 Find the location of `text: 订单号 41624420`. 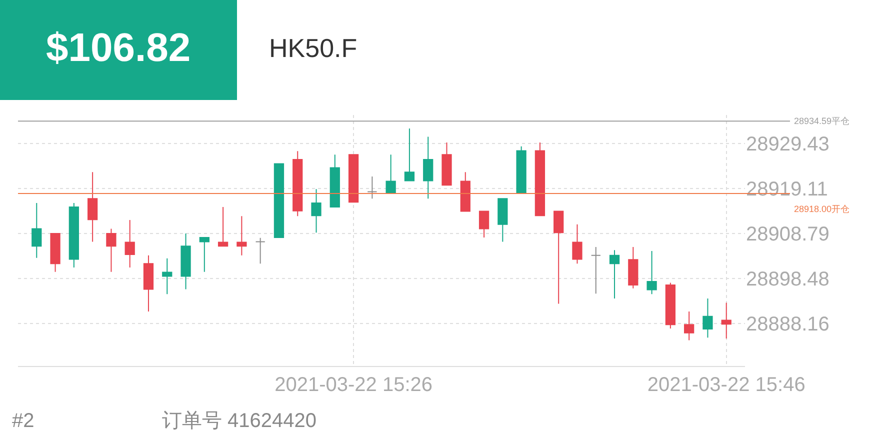

text: 订单号 41624420 is located at coordinates (239, 421).